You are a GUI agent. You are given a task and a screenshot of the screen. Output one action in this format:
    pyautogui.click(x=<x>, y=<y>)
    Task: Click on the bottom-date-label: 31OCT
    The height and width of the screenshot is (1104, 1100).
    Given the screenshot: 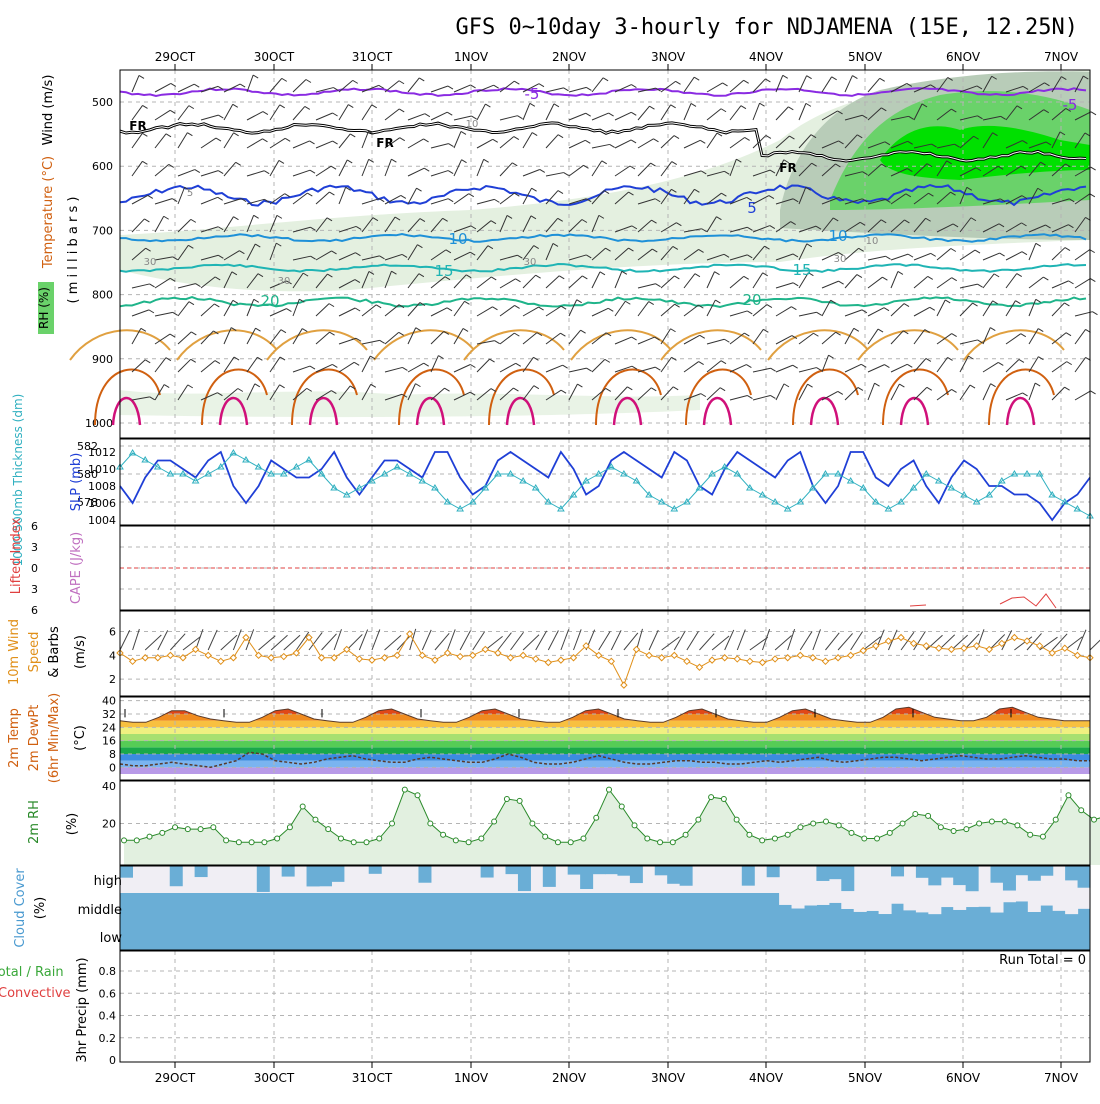 What is the action you would take?
    pyautogui.click(x=372, y=1078)
    